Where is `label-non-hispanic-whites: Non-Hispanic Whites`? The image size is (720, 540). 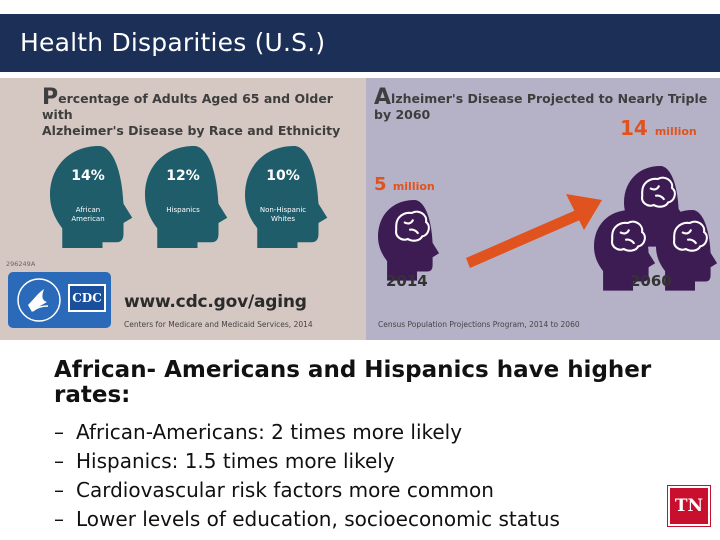
label-non-hispanic-whites: Non-Hispanic Whites is located at coordinates (283, 215).